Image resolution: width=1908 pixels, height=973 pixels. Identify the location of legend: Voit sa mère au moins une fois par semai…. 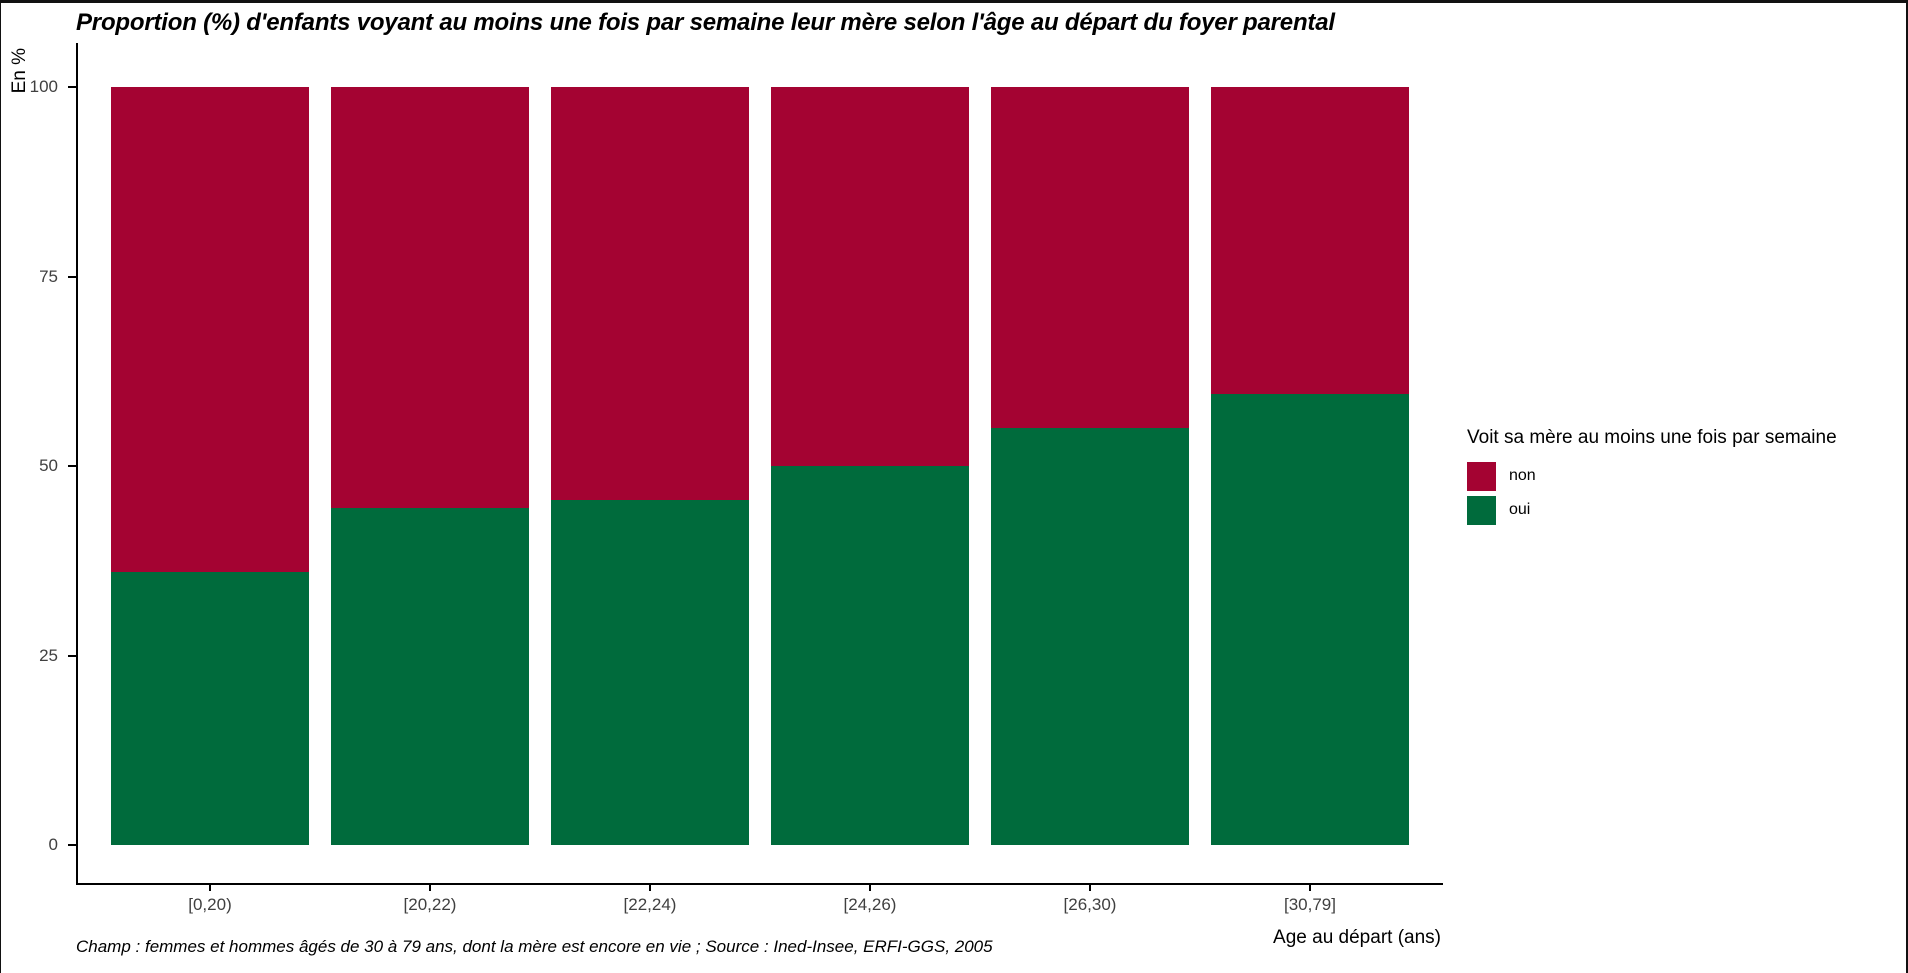
(1686, 478).